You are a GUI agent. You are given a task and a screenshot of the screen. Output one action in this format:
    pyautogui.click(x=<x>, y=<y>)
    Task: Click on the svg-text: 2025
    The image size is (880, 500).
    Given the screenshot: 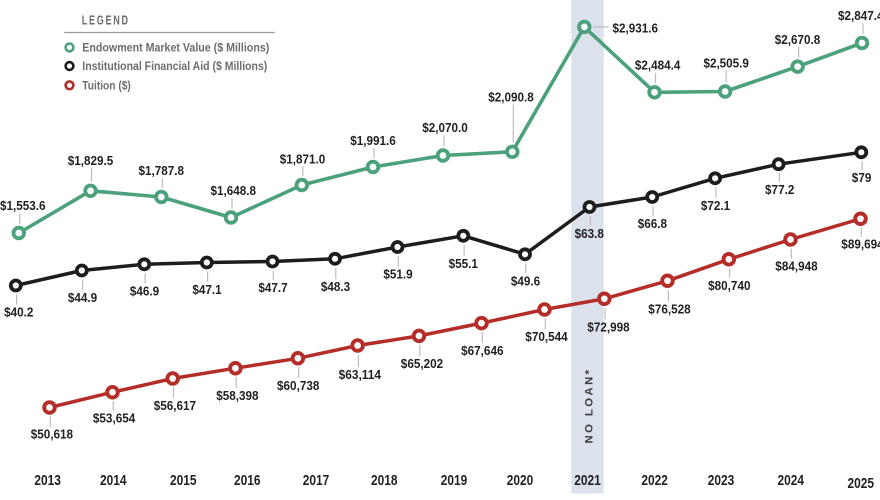 What is the action you would take?
    pyautogui.click(x=861, y=484)
    